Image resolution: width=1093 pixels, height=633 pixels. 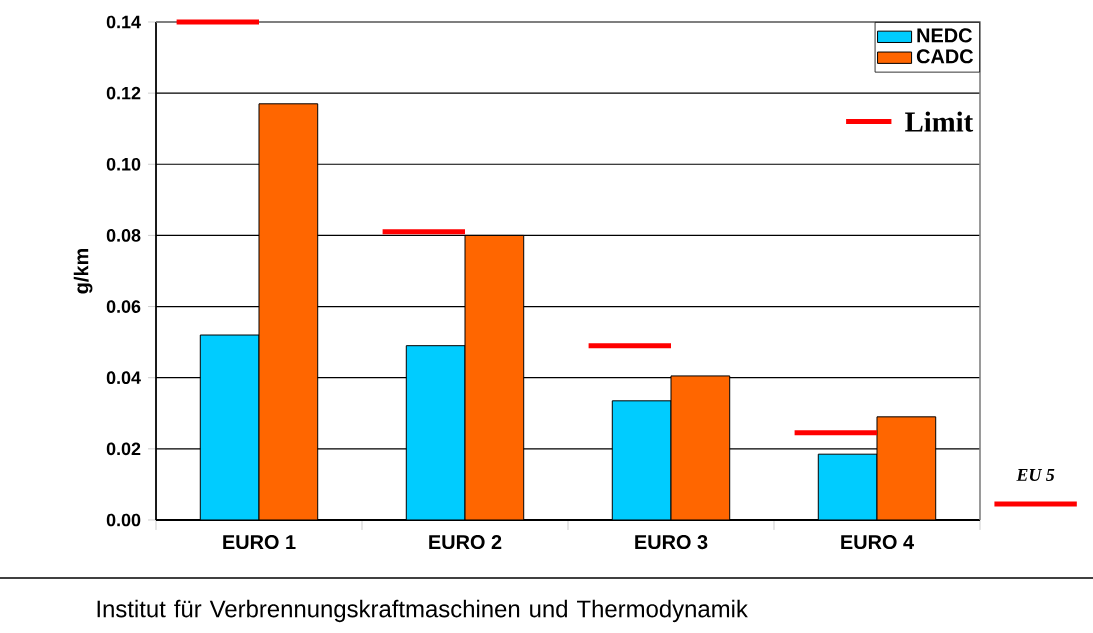 I want to click on legend-label: CADC, so click(x=945, y=56).